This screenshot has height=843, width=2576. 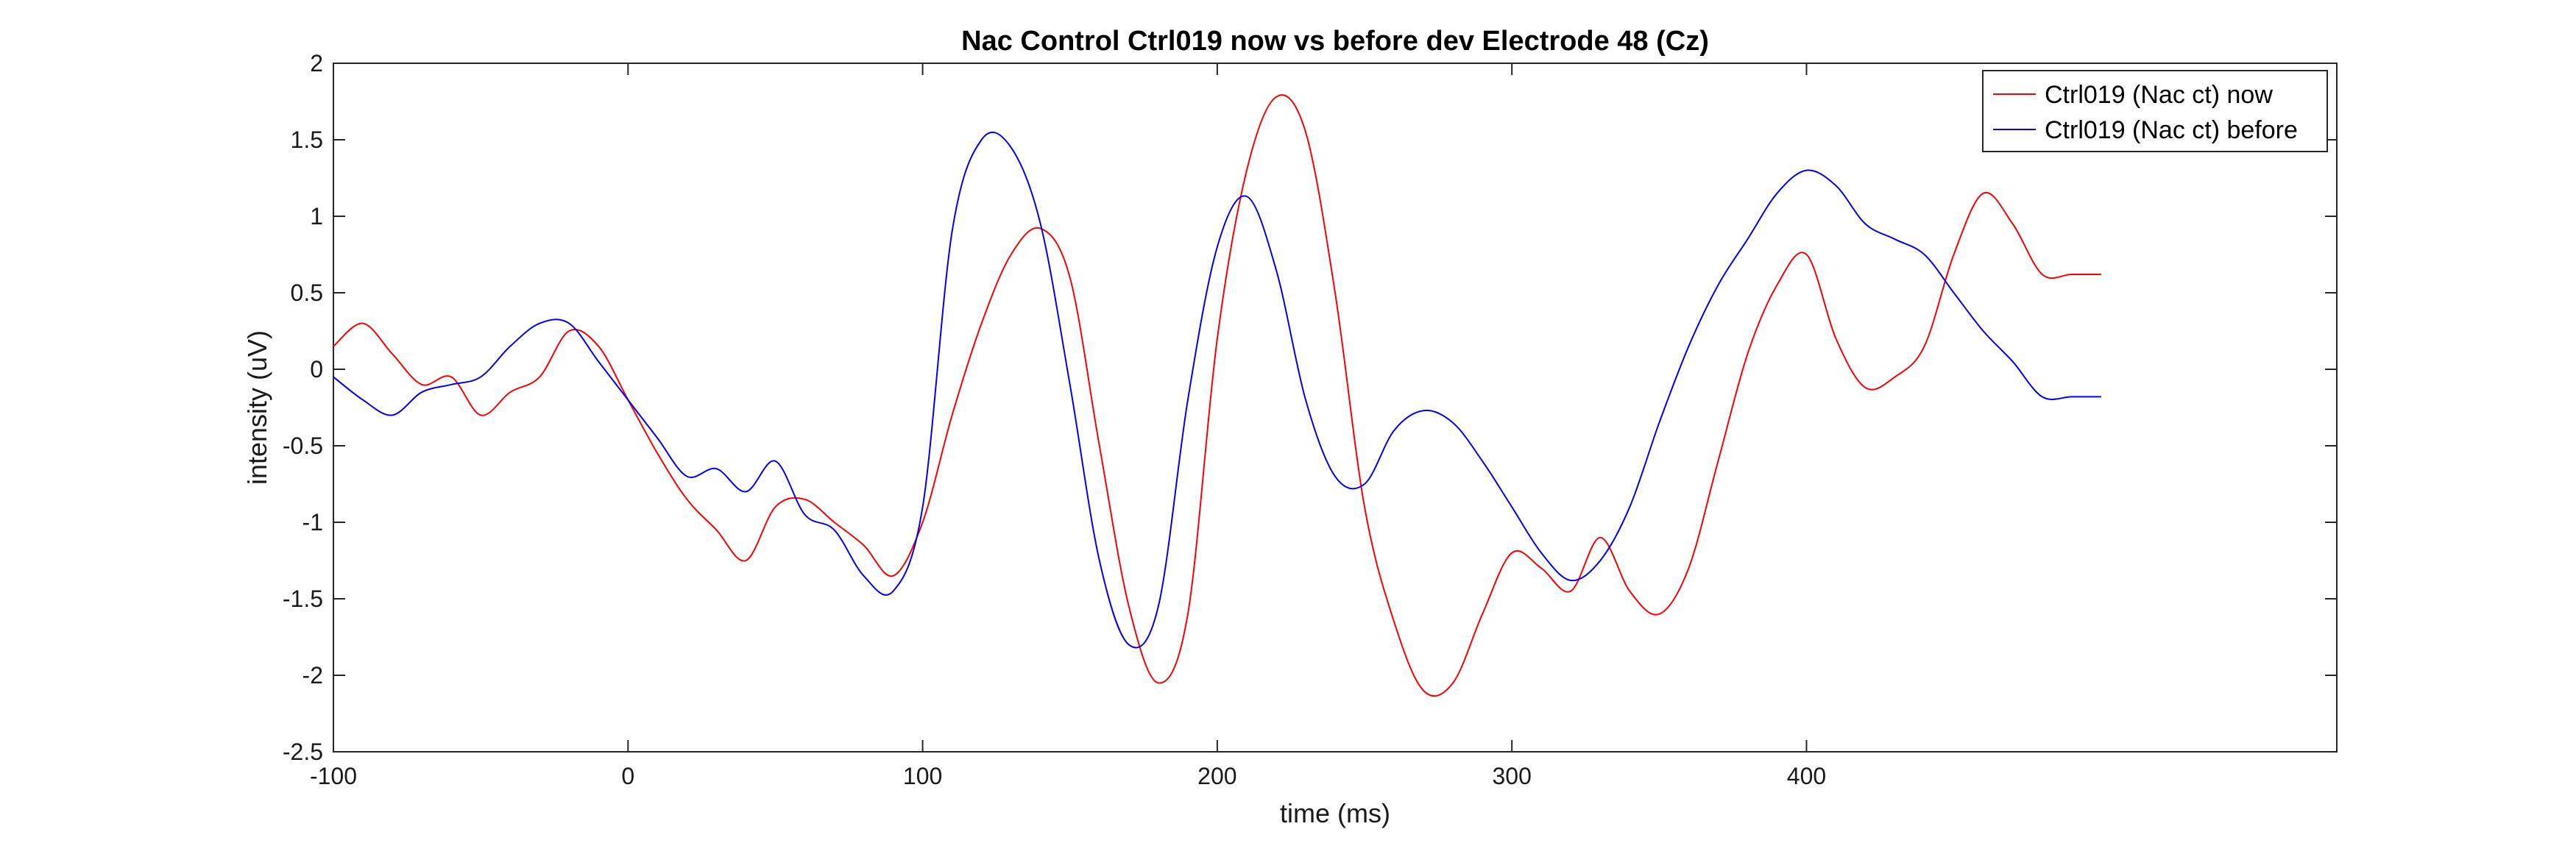 I want to click on y-tick-label: -1.5, so click(x=303, y=599).